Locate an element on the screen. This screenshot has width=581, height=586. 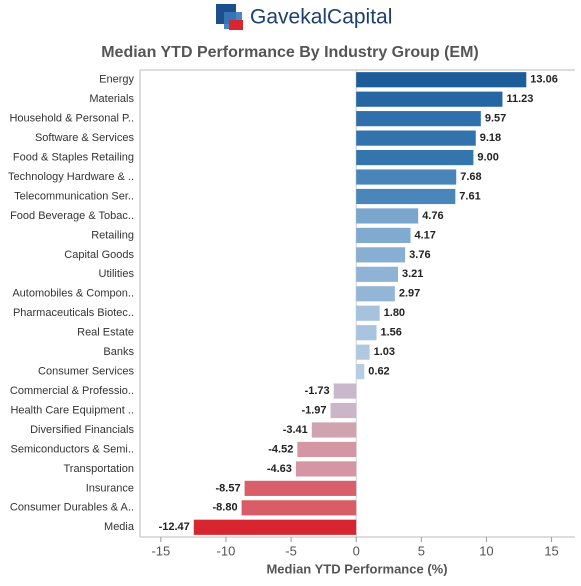
y-tick-label: Capital Goods is located at coordinates (99, 255).